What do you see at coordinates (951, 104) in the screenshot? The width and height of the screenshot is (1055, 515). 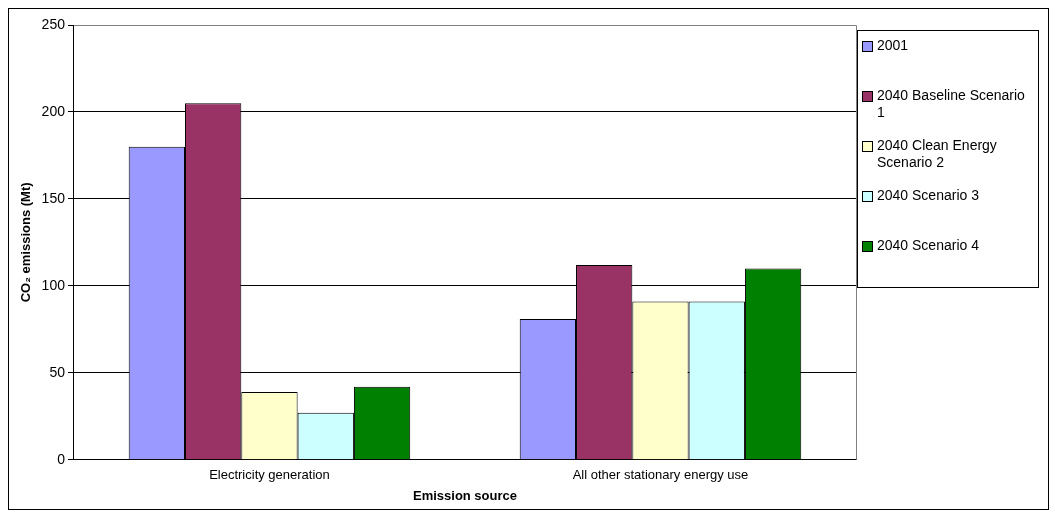 I see `legend-label: 2040 Baseline Scenario 1` at bounding box center [951, 104].